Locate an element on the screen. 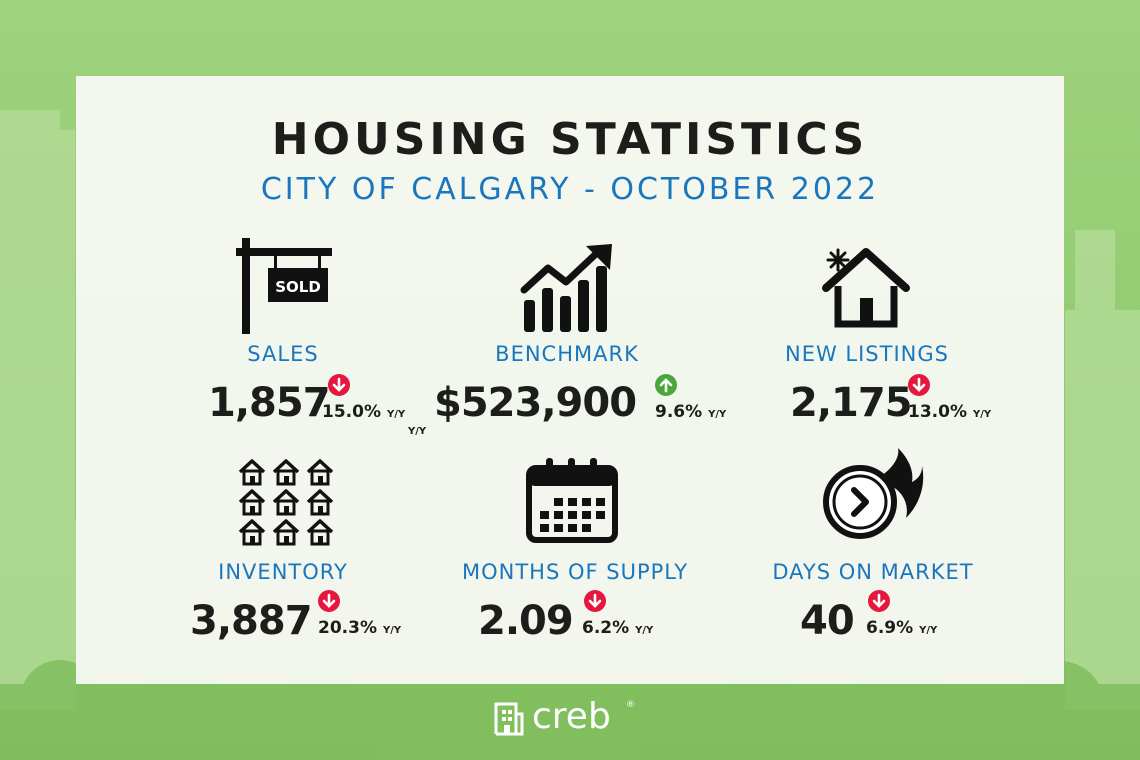 The height and width of the screenshot is (760, 1140). creb-logo: creb ® is located at coordinates (594, 718).